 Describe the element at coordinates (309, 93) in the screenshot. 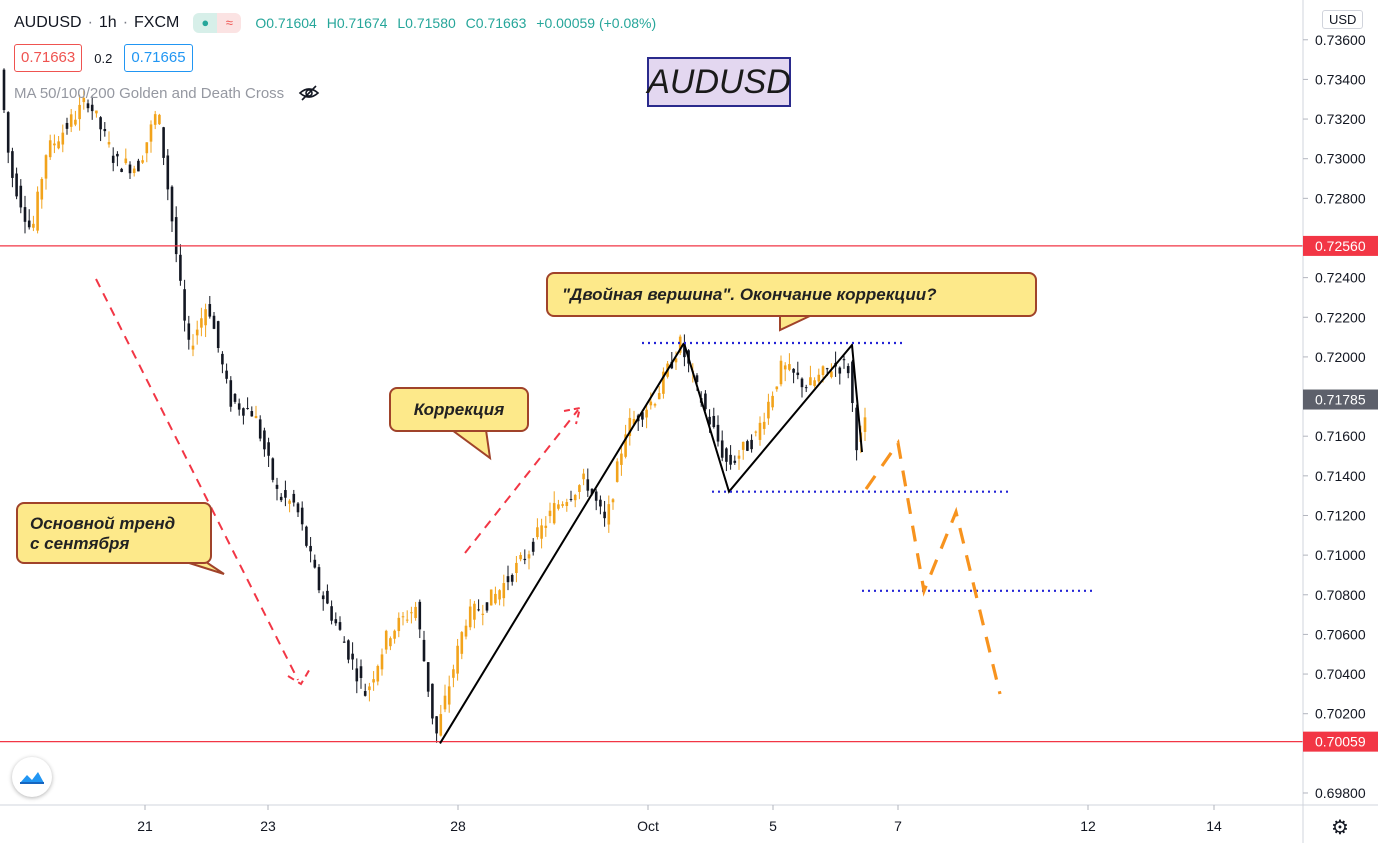

I see `eye-crossed-icon` at that location.